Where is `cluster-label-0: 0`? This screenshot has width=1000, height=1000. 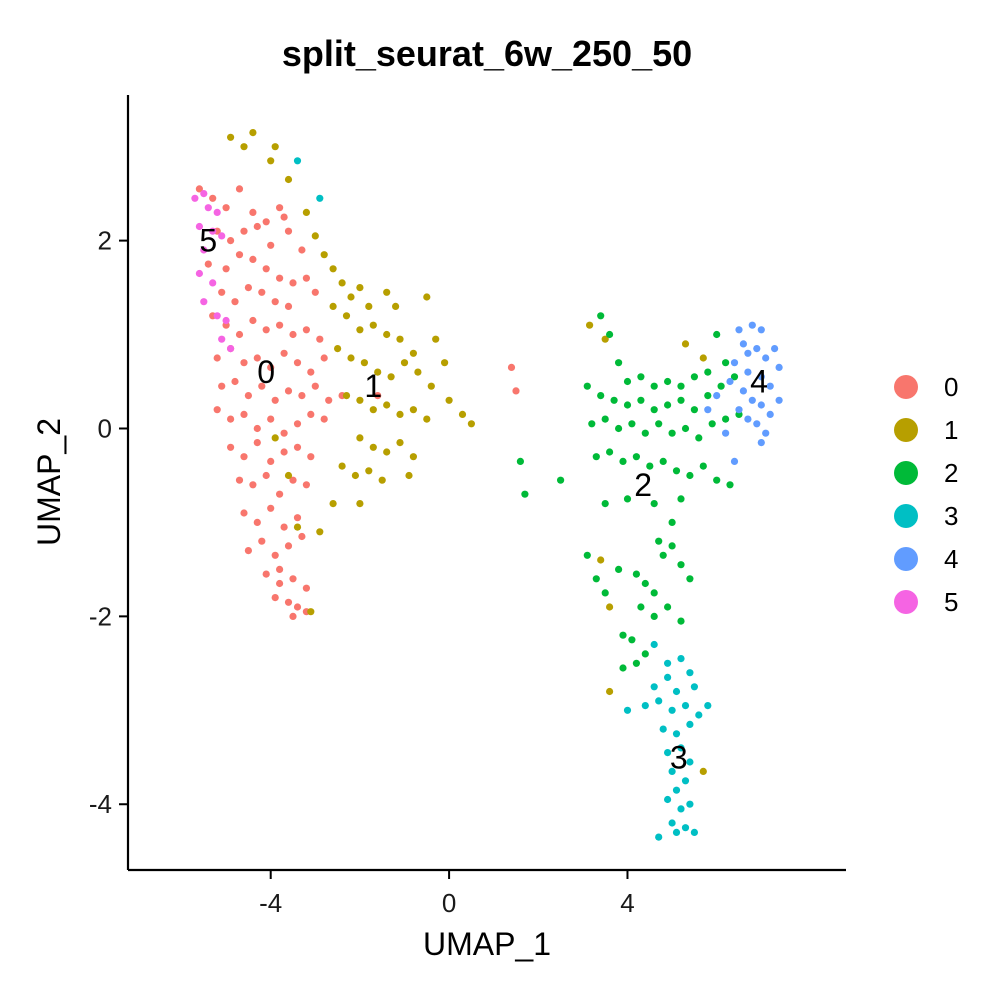 cluster-label-0: 0 is located at coordinates (266, 372).